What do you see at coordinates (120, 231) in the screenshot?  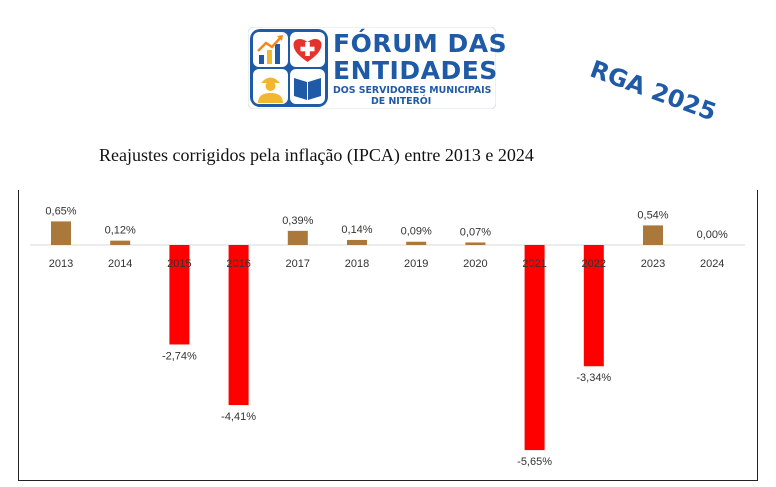 I see `data-label-2014: 0,12%` at bounding box center [120, 231].